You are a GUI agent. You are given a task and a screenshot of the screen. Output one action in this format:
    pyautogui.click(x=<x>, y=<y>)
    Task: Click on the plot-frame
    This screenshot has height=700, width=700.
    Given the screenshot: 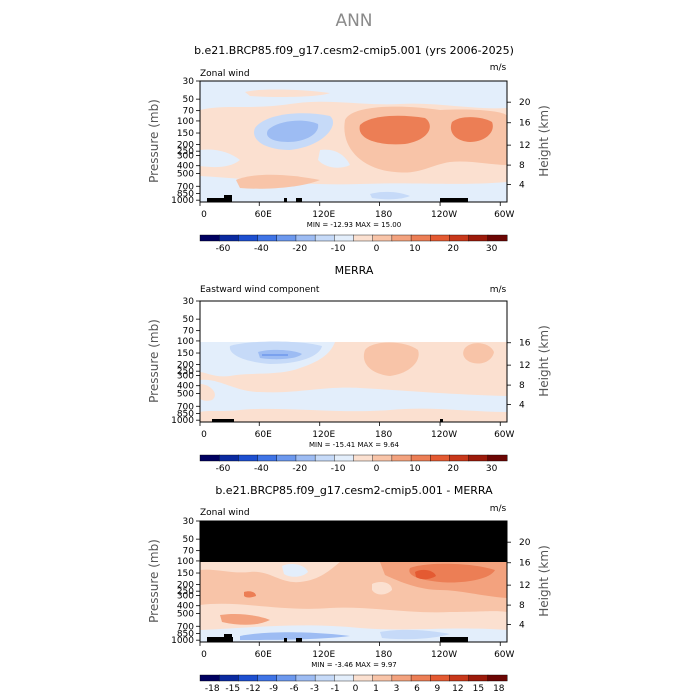 What is the action you would take?
    pyautogui.click(x=353, y=141)
    